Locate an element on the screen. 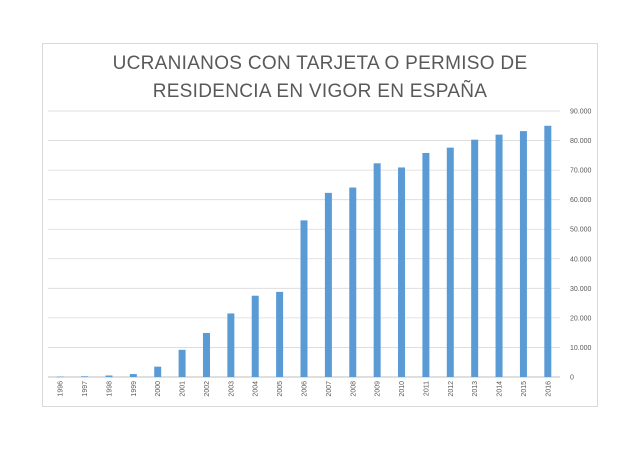  x-tick-label: 2005 is located at coordinates (280, 389).